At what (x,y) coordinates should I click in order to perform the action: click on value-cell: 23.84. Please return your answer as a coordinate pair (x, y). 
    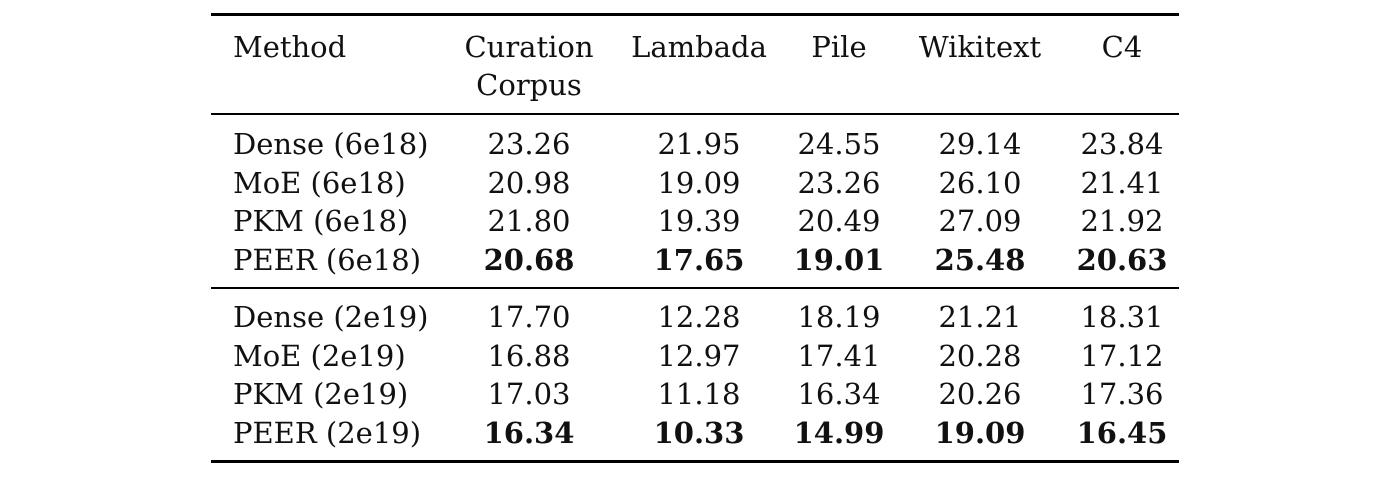
    Looking at the image, I should click on (1122, 144).